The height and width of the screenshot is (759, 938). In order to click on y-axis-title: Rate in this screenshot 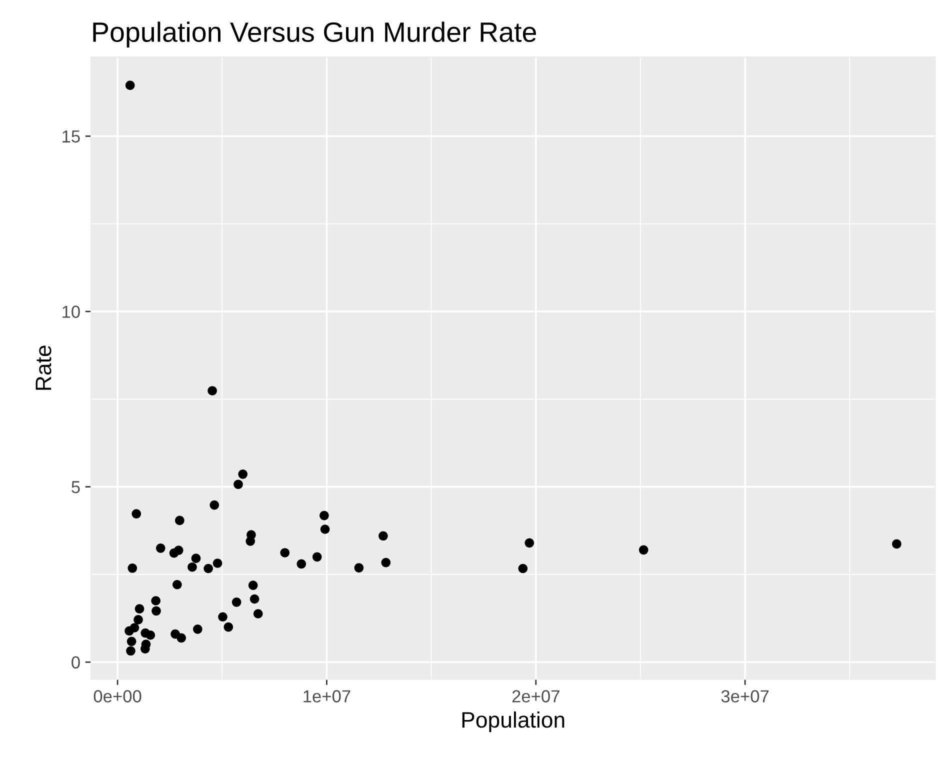, I will do `click(44, 368)`.